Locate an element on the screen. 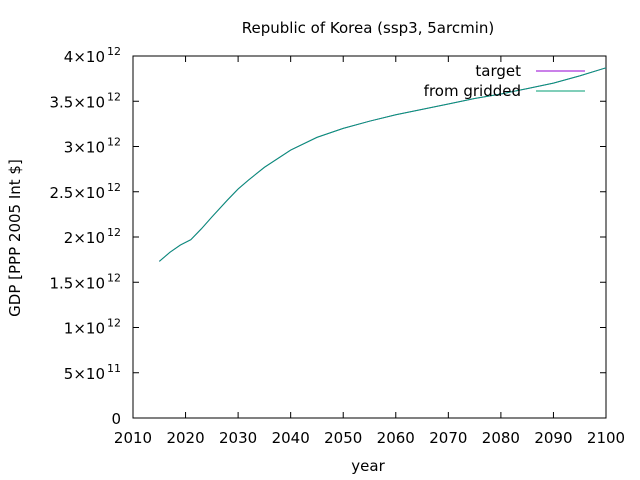 The image size is (640, 480). legend-label: from gridded is located at coordinates (472, 91).